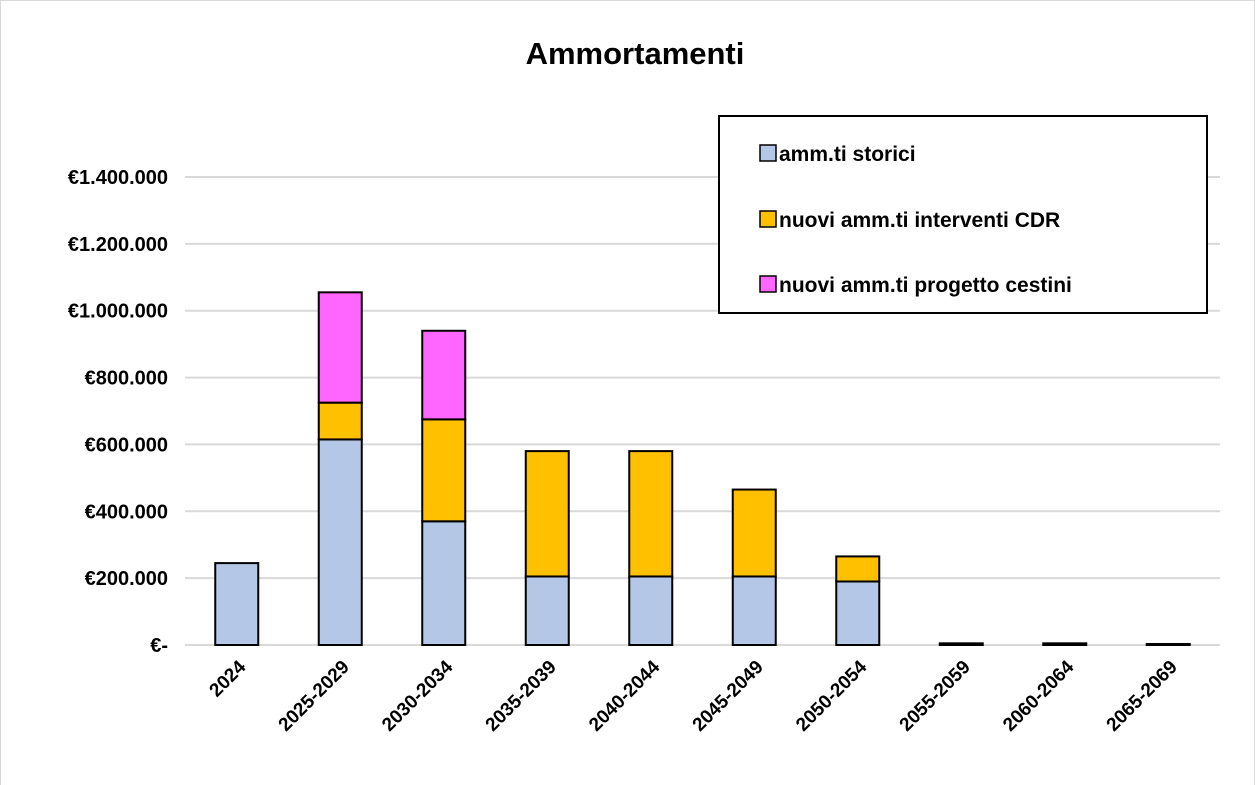 This screenshot has width=1255, height=785. I want to click on bar-2065-2069-amm-ti-storici, so click(1168, 644).